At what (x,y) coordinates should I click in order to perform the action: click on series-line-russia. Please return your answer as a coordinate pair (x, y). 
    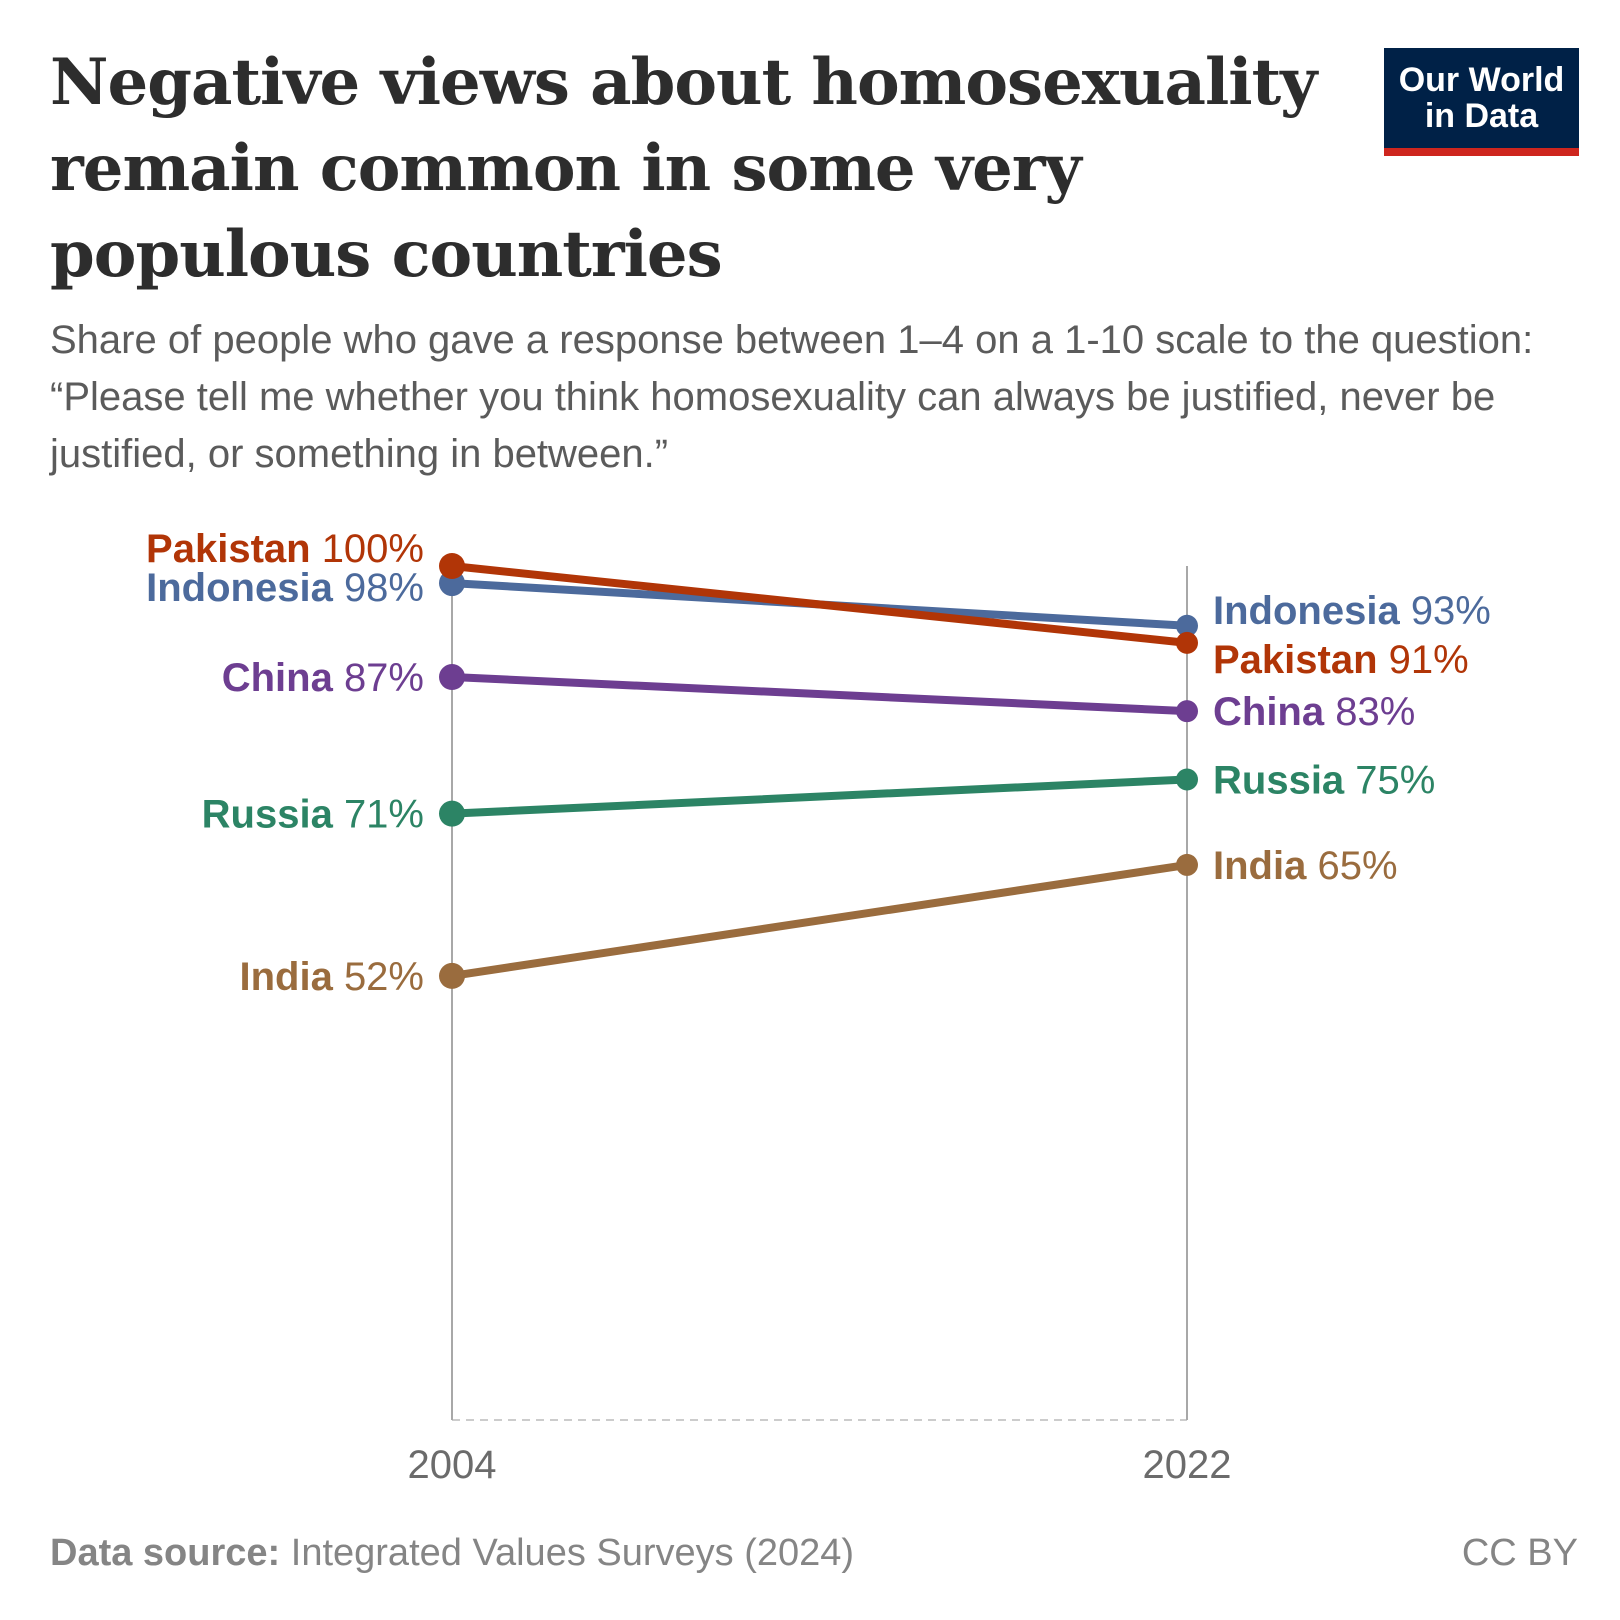
    Looking at the image, I should click on (819, 796).